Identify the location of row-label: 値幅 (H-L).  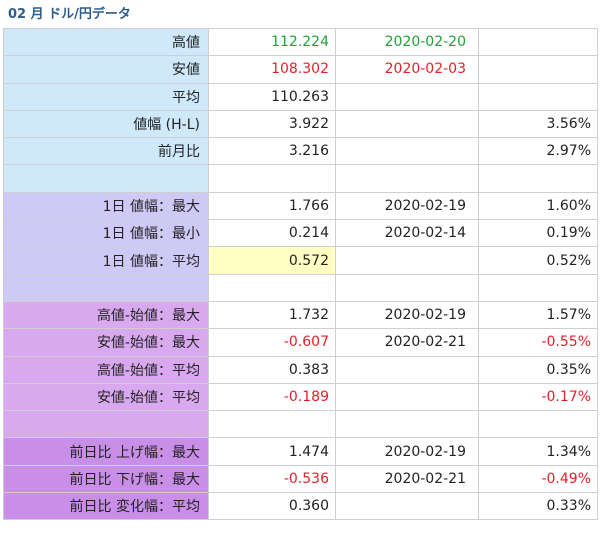
(106, 124).